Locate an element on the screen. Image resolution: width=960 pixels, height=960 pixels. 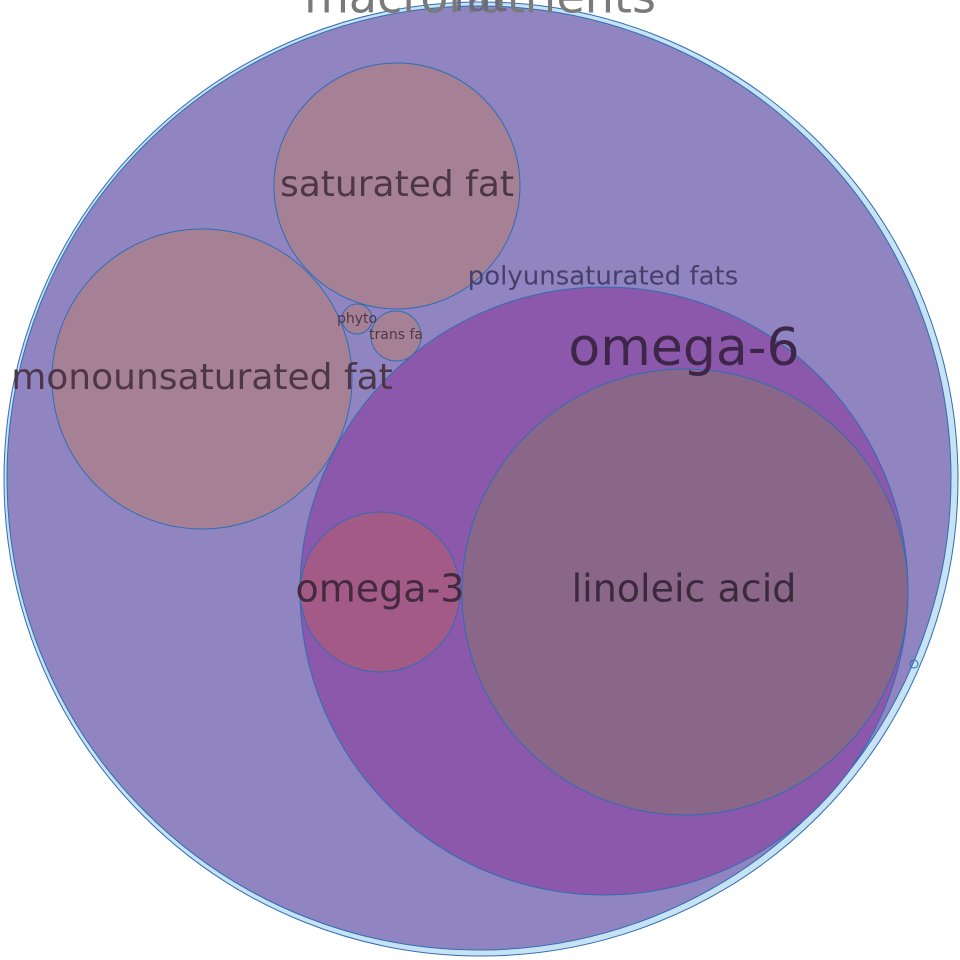
phyto-circle is located at coordinates (357, 319).